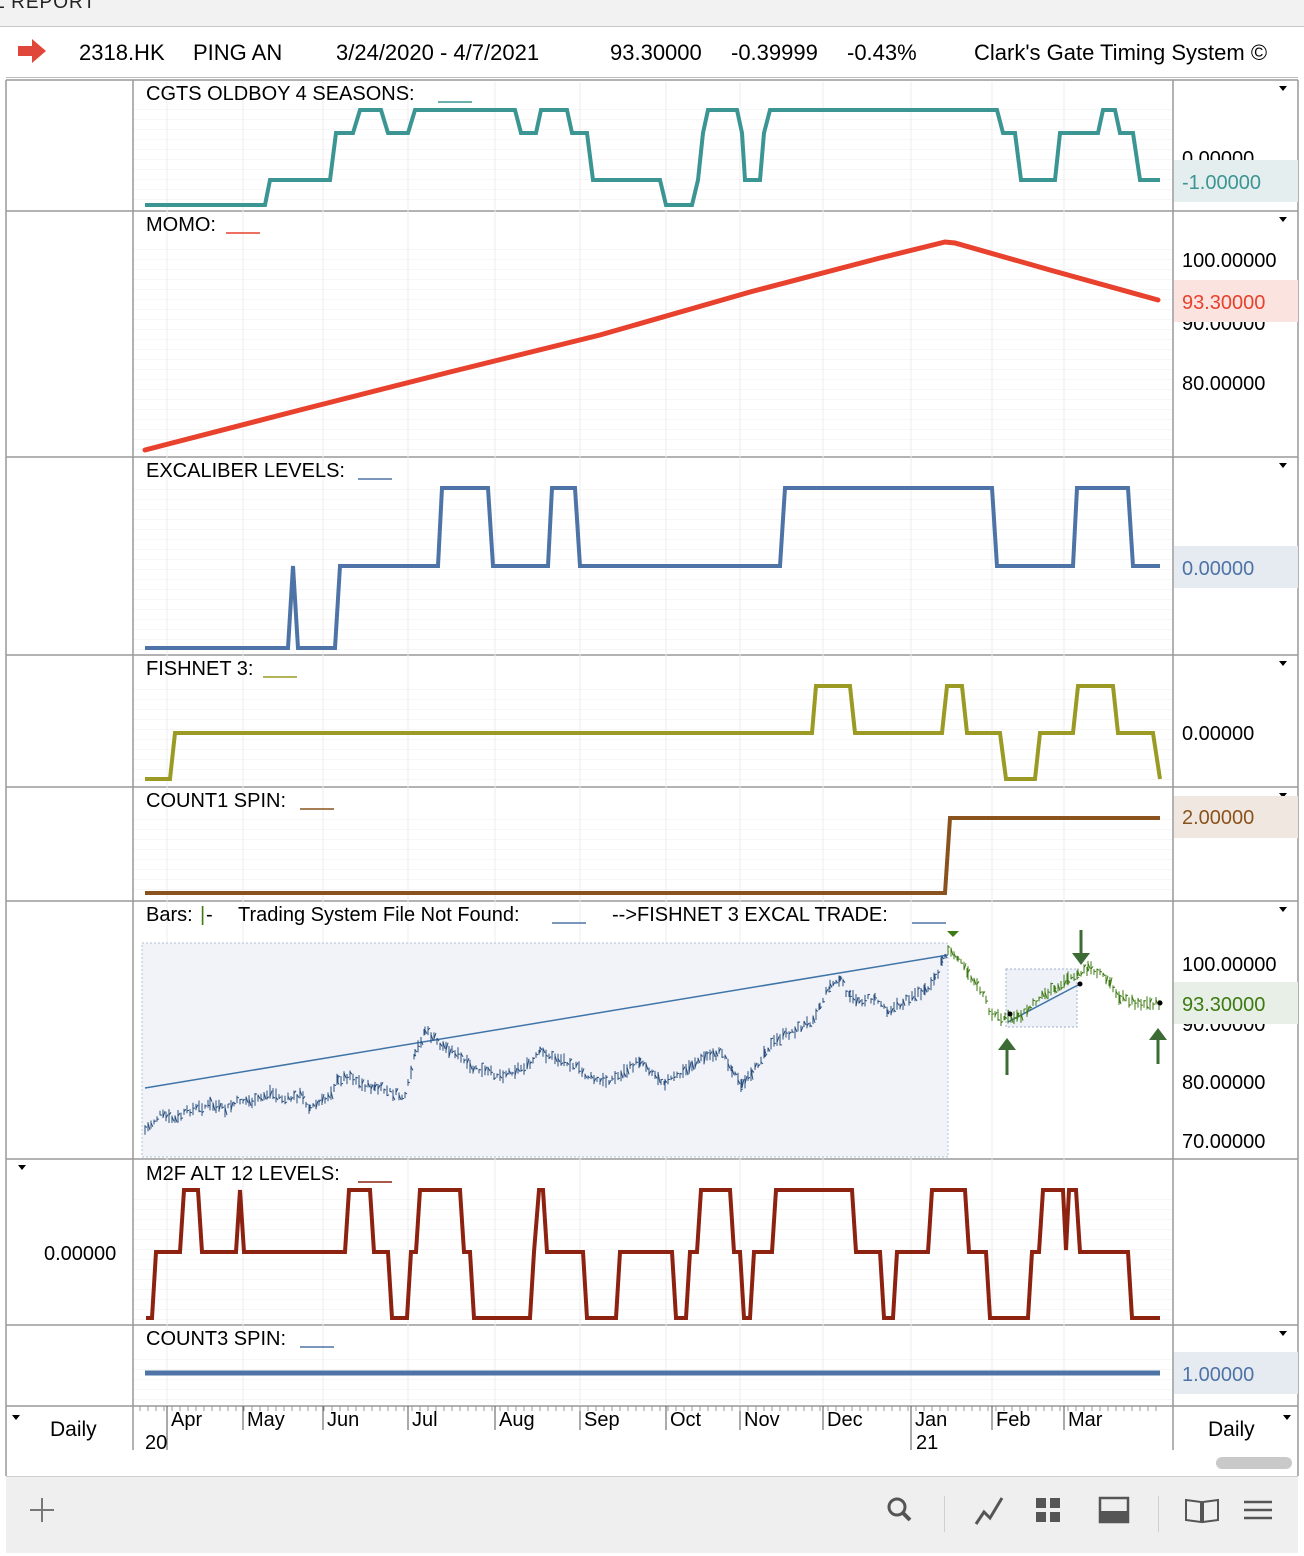 The image size is (1304, 1556). I want to click on signal-marker-icon, so click(953, 934).